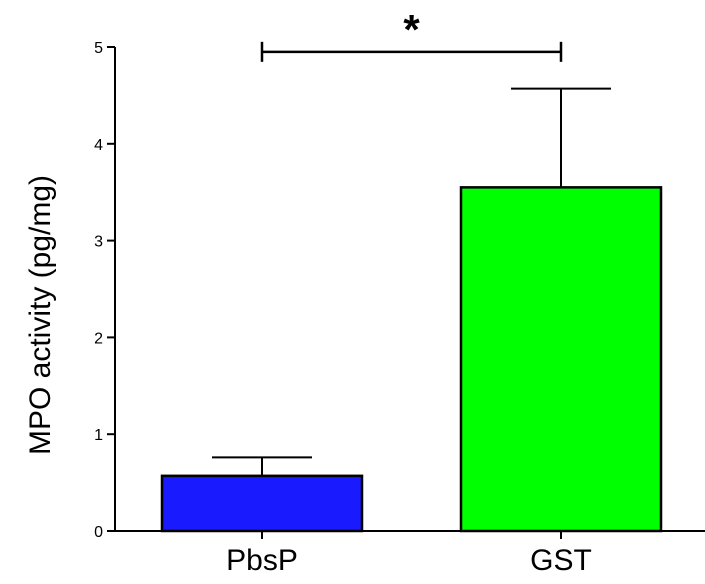  What do you see at coordinates (98, 338) in the screenshot?
I see `y-tick-label-2: 2` at bounding box center [98, 338].